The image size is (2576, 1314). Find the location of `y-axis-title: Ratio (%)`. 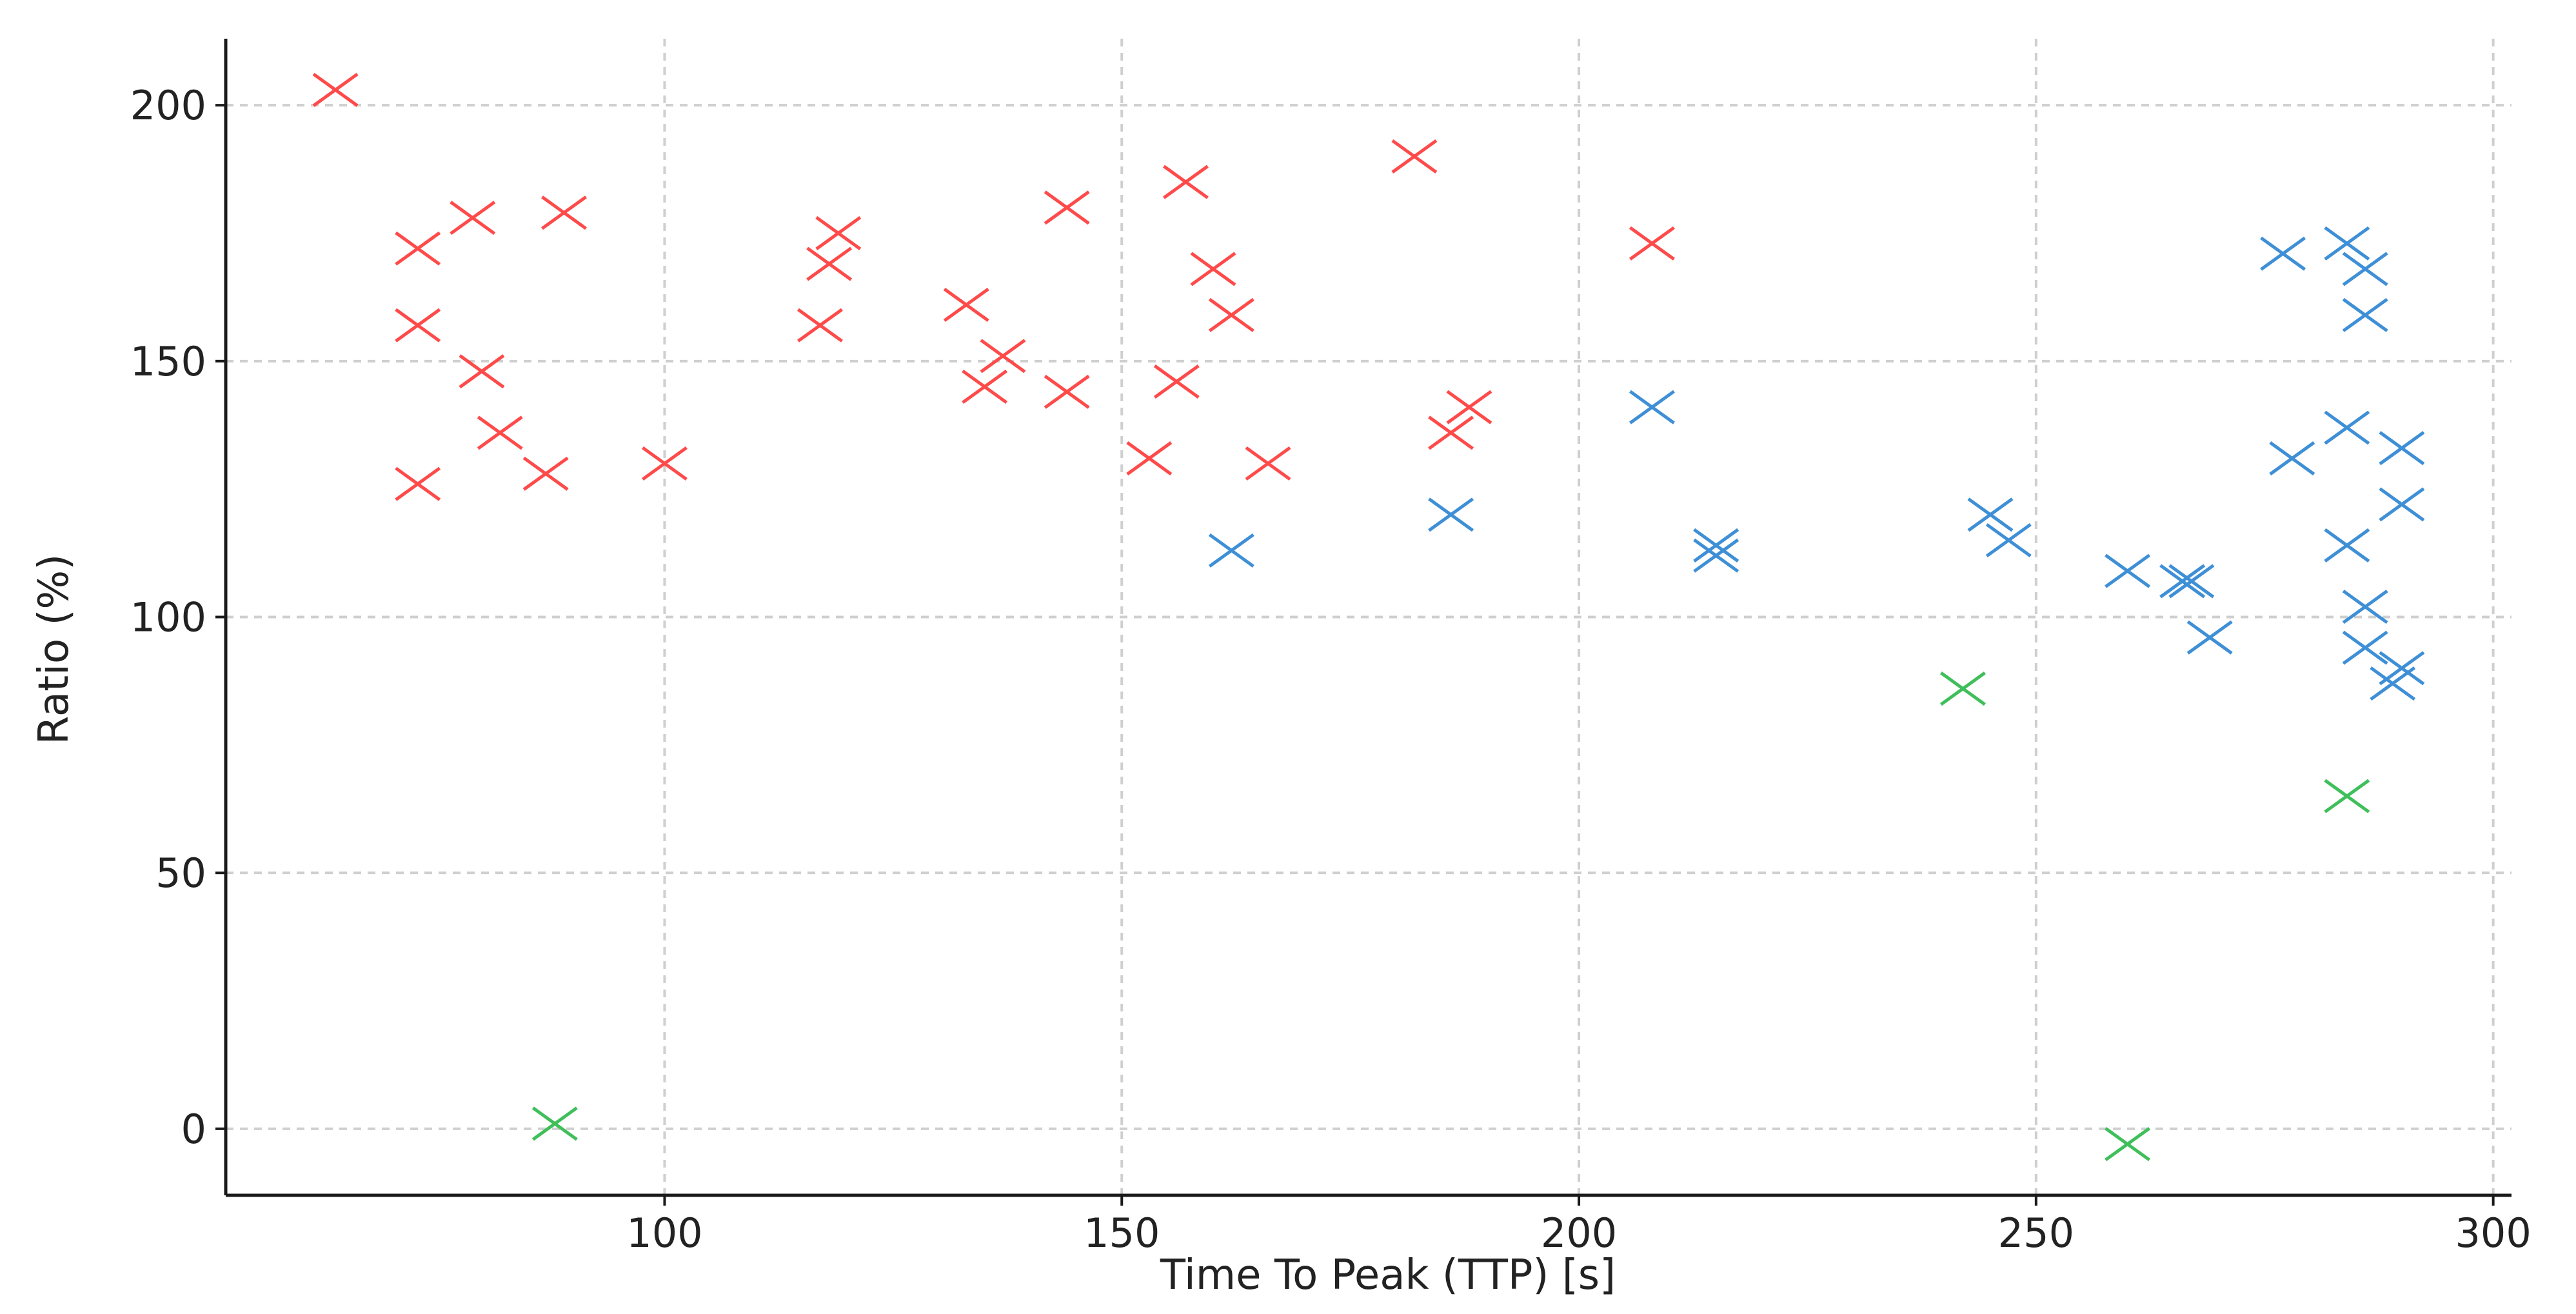

y-axis-title: Ratio (%) is located at coordinates (54, 649).